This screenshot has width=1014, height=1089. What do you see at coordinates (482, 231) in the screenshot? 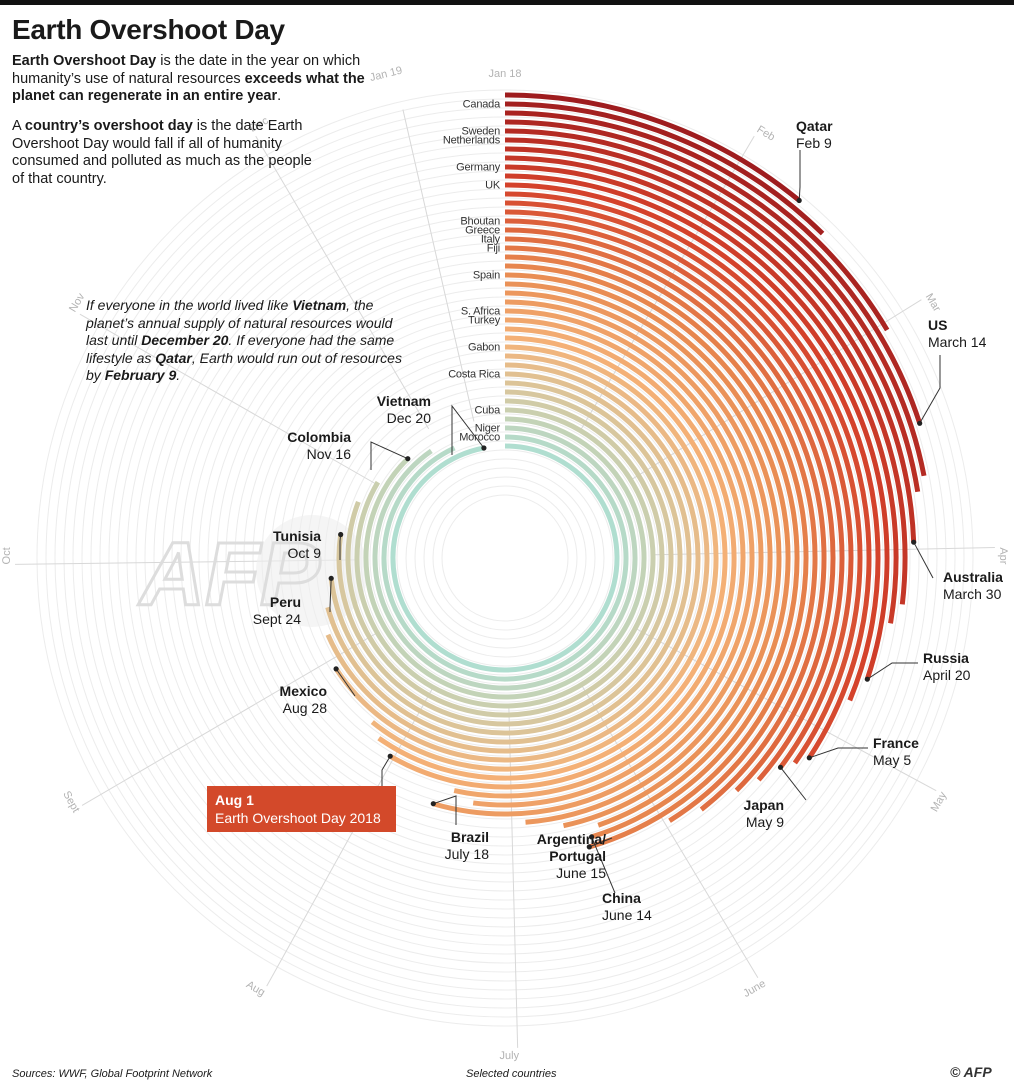
I see `country-label: Greece` at bounding box center [482, 231].